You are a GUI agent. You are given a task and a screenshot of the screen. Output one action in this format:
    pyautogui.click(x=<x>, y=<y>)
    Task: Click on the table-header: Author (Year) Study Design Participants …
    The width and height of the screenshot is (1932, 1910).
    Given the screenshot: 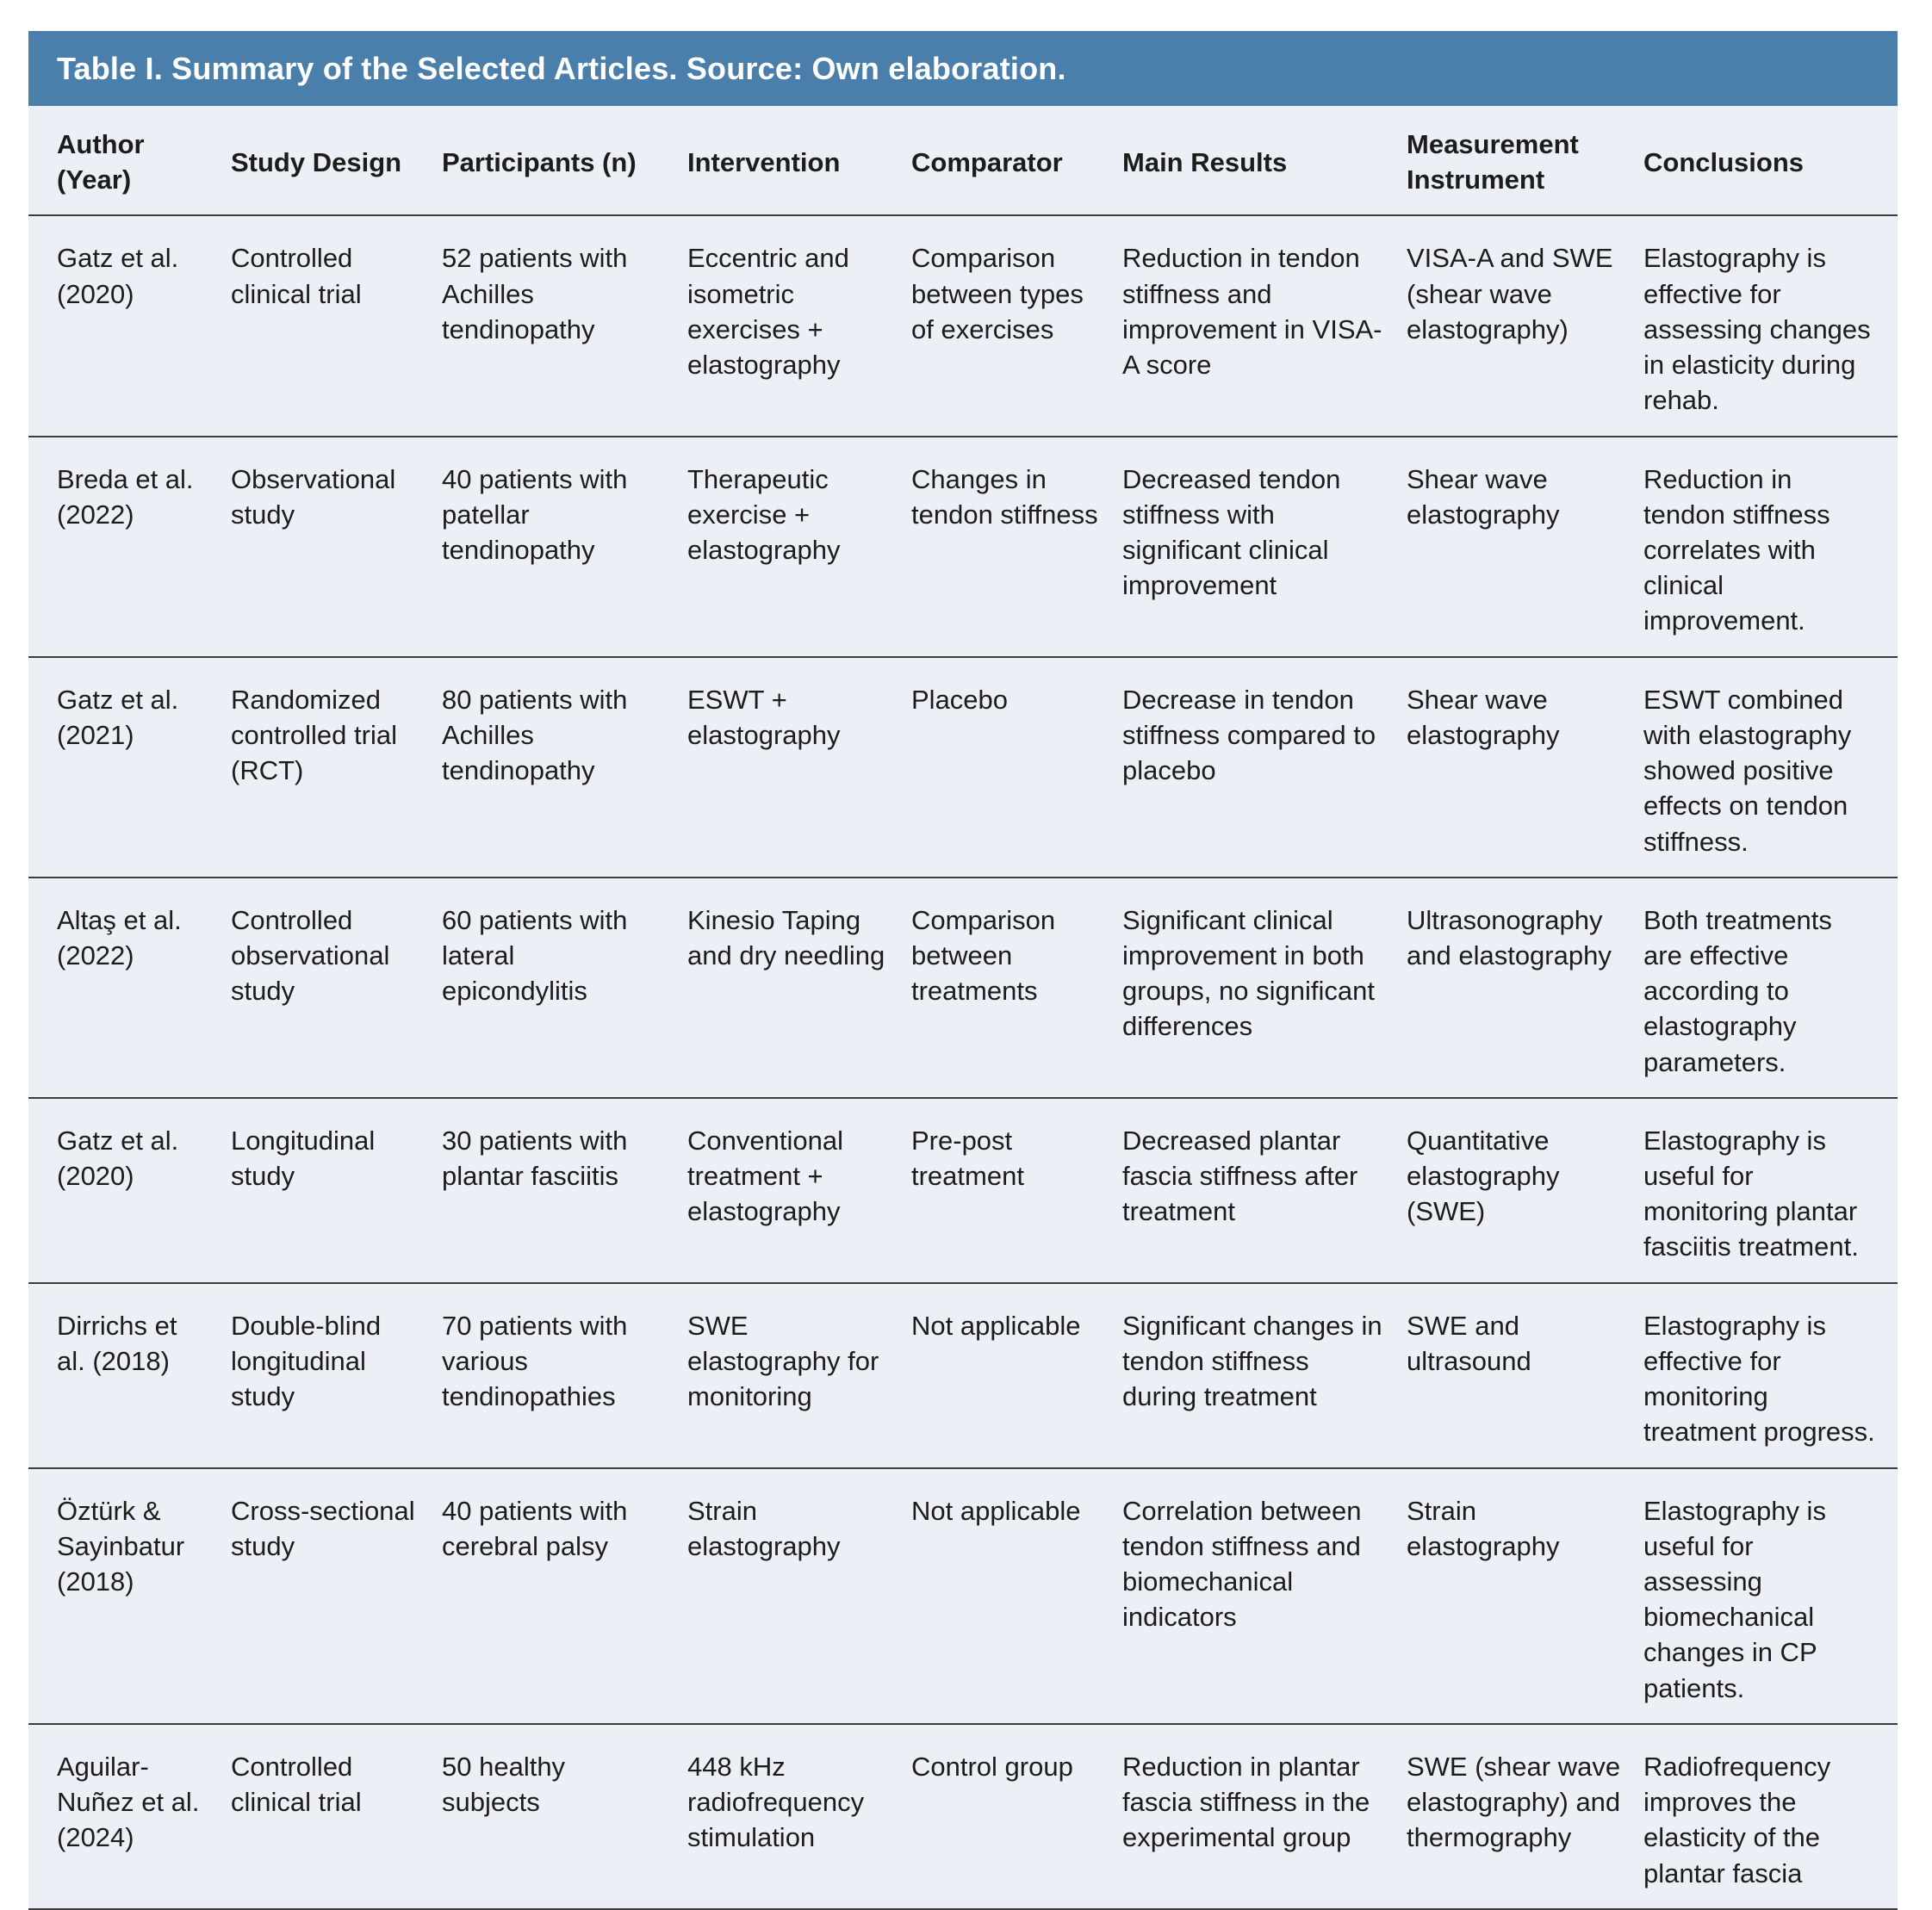 What is the action you would take?
    pyautogui.click(x=963, y=161)
    